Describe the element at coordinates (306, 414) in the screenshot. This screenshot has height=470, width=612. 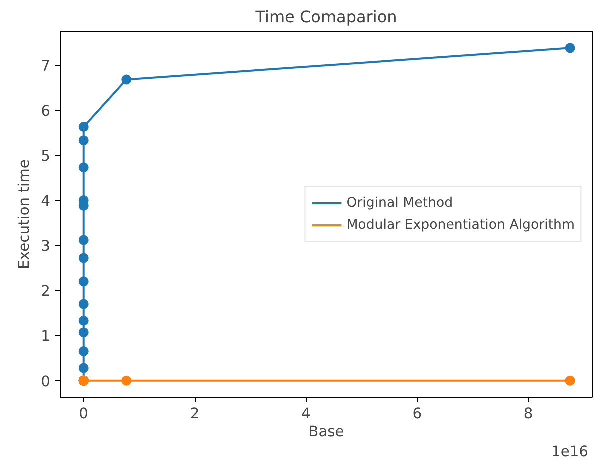
I see `x-tick-label: 4` at that location.